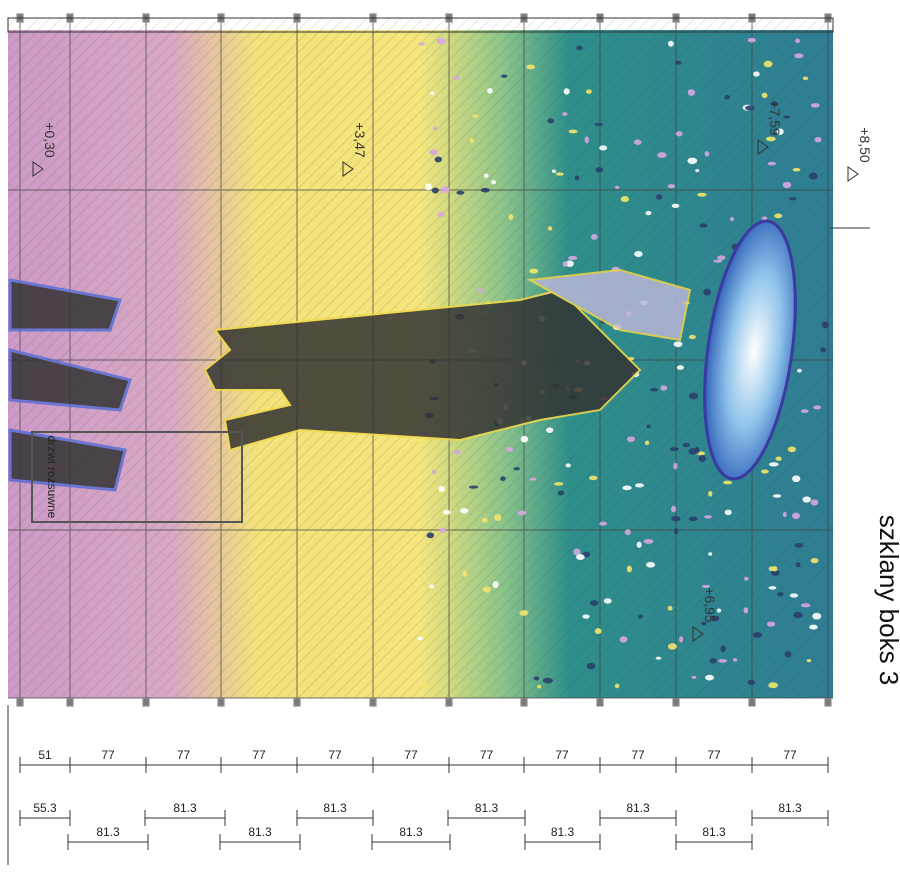  What do you see at coordinates (865, 145) in the screenshot?
I see `level-mark: +8,50` at bounding box center [865, 145].